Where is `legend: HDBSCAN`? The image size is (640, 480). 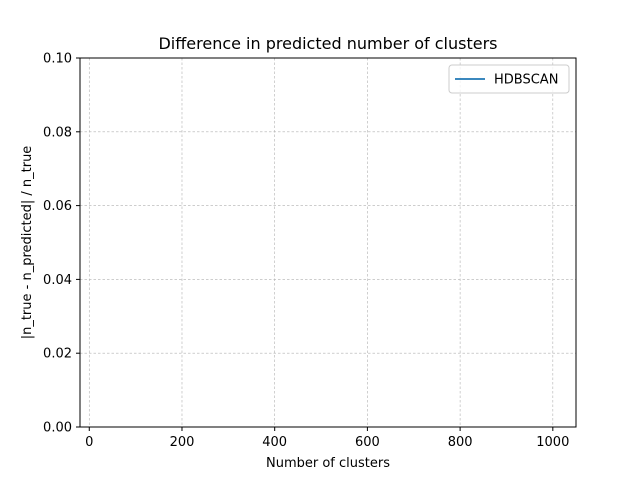 legend: HDBSCAN is located at coordinates (509, 79).